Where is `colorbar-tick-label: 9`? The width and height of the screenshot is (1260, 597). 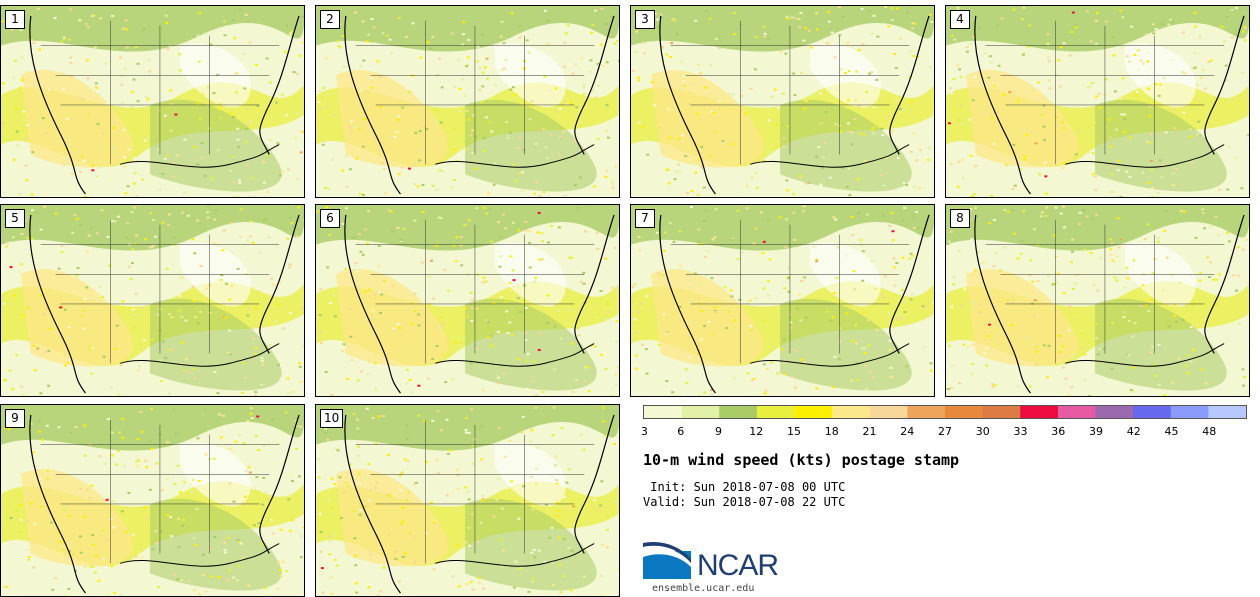
colorbar-tick-label: 9 is located at coordinates (718, 431).